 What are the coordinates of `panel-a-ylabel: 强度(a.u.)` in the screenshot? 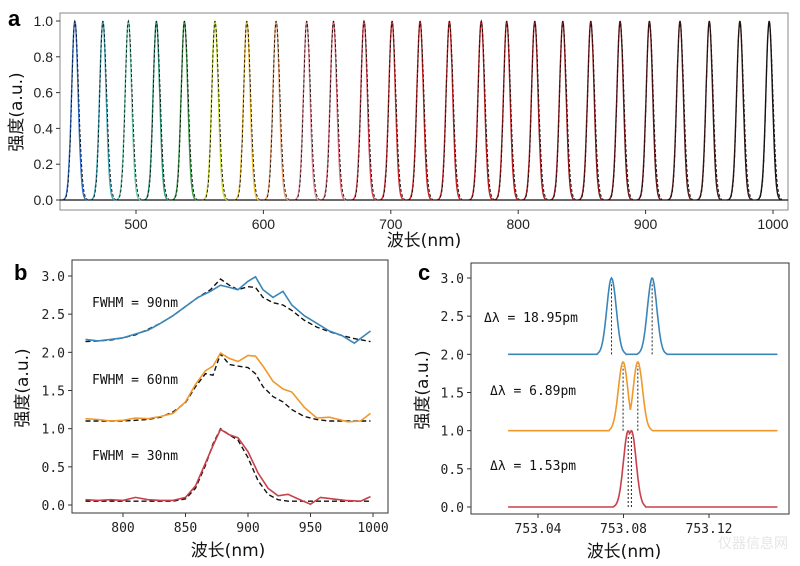 It's located at (17, 111).